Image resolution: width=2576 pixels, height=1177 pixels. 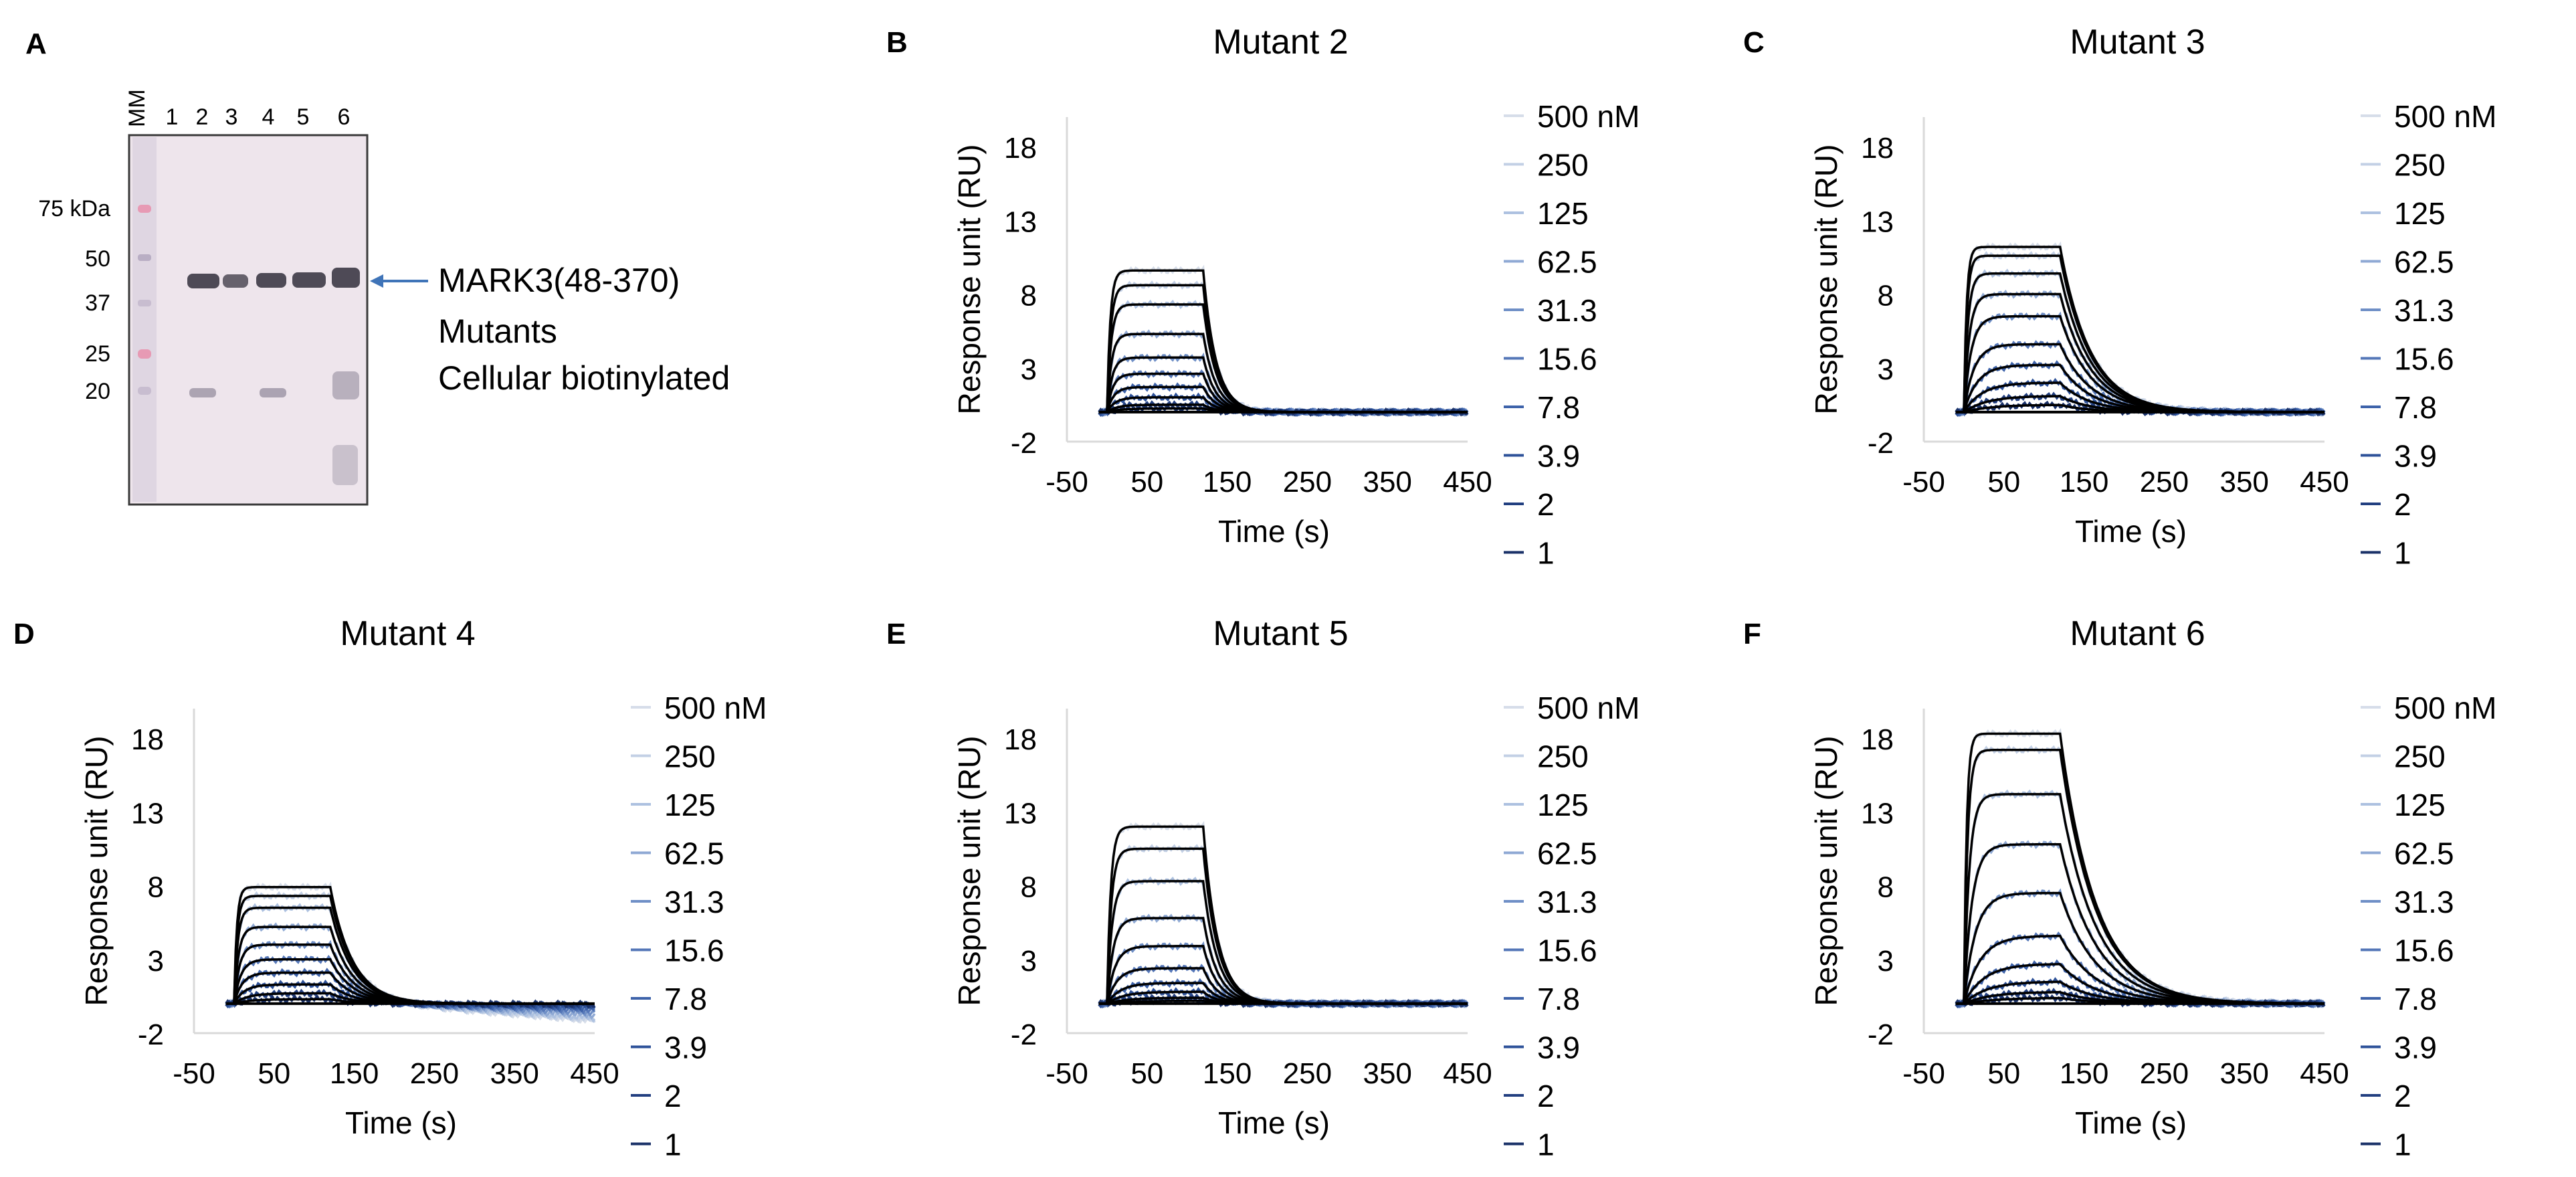 I want to click on marker-label-75: 75 kDa, so click(x=74, y=209).